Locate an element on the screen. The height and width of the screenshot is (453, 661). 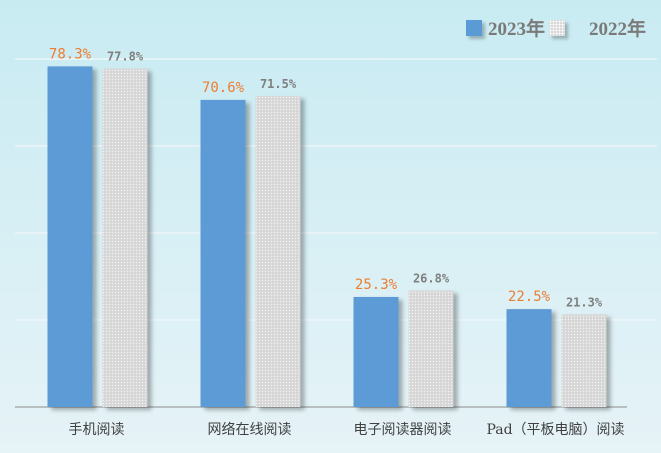
legend: 2023年 2022年 is located at coordinates (556, 27).